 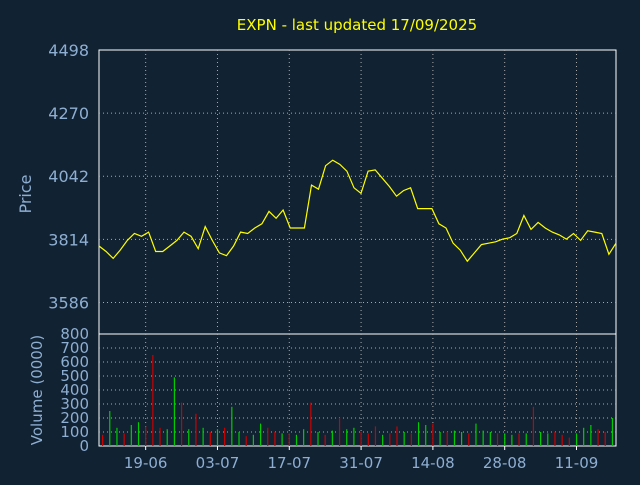 What do you see at coordinates (74, 334) in the screenshot?
I see `volume-tick-label: 800` at bounding box center [74, 334].